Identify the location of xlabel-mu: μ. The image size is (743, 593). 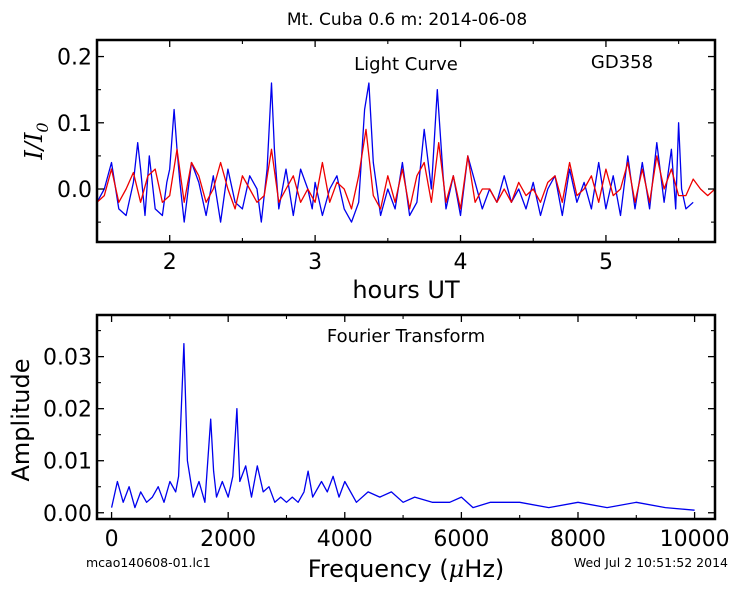
(457, 569).